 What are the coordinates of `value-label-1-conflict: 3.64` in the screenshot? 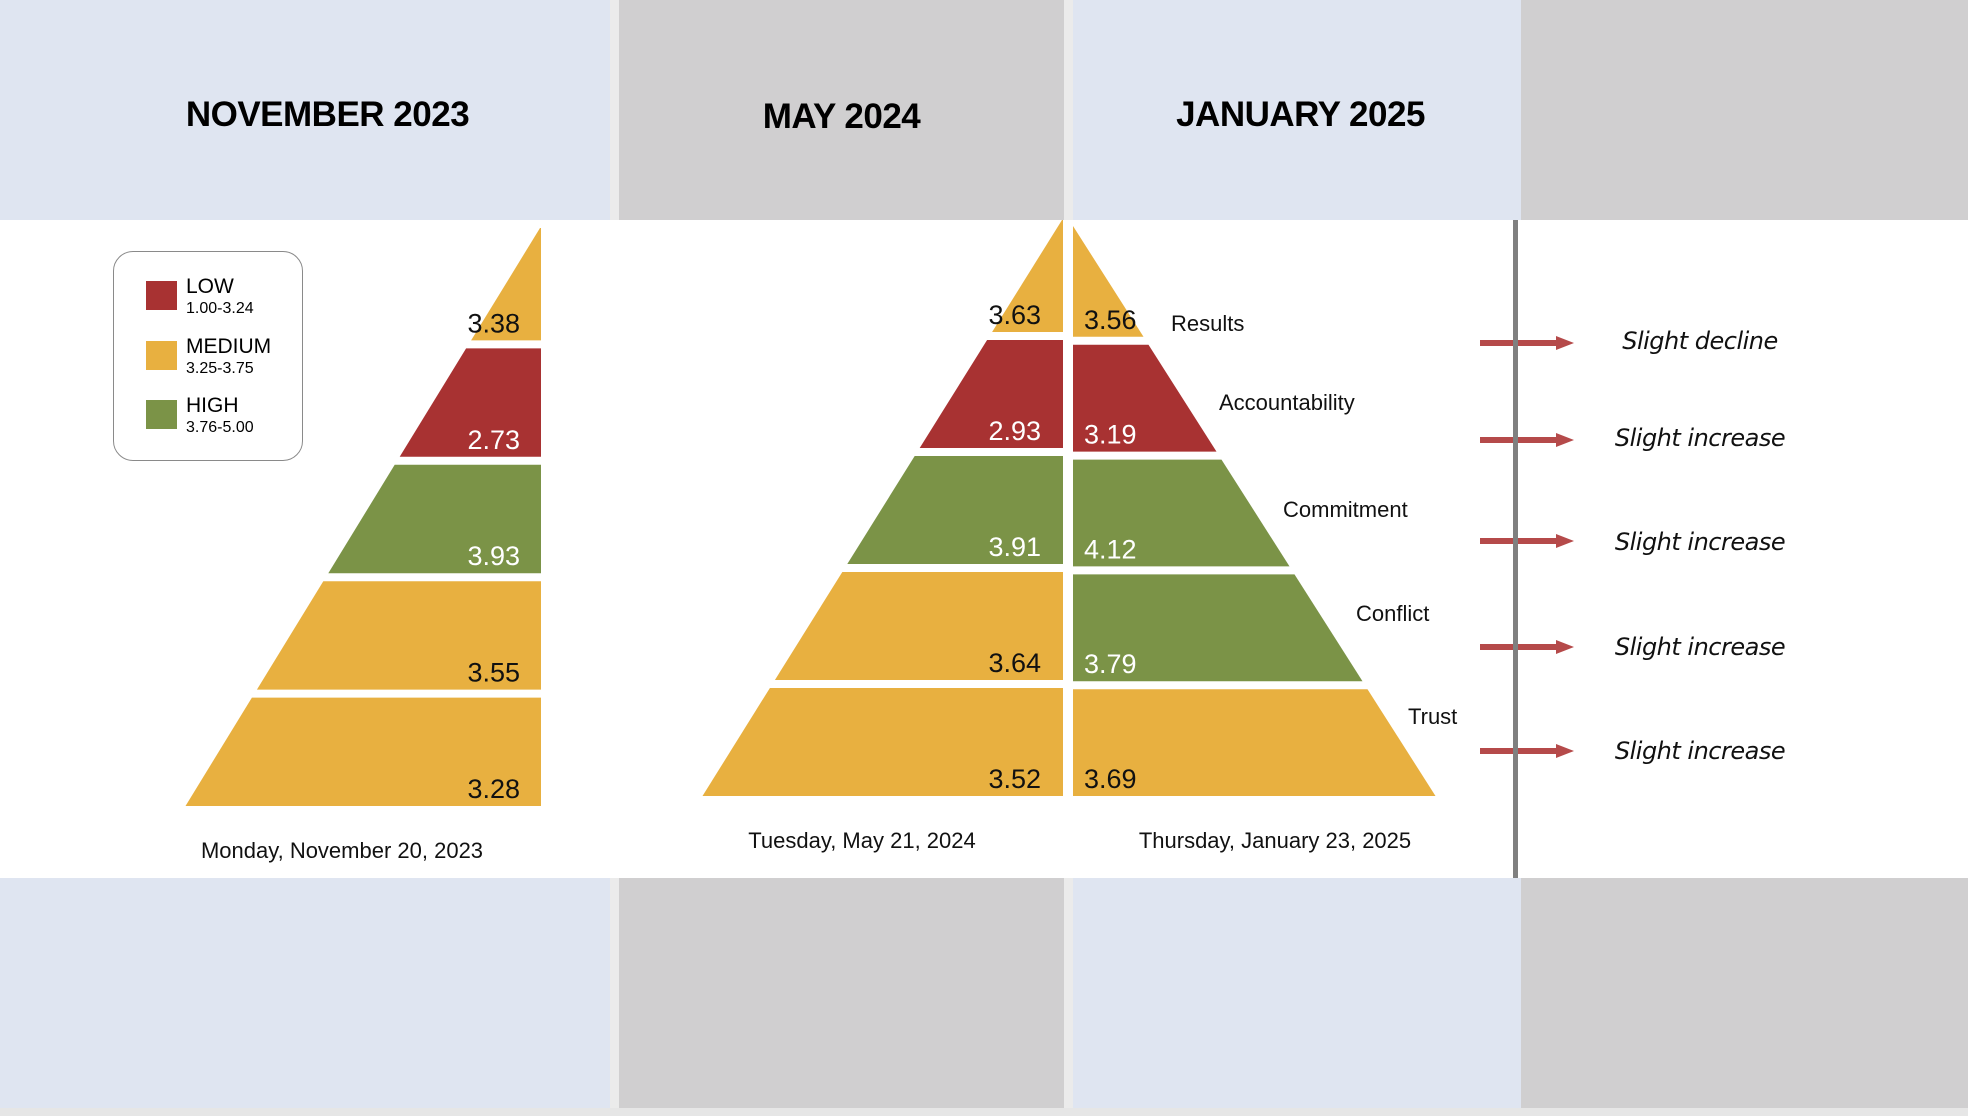 It's located at (1014, 663).